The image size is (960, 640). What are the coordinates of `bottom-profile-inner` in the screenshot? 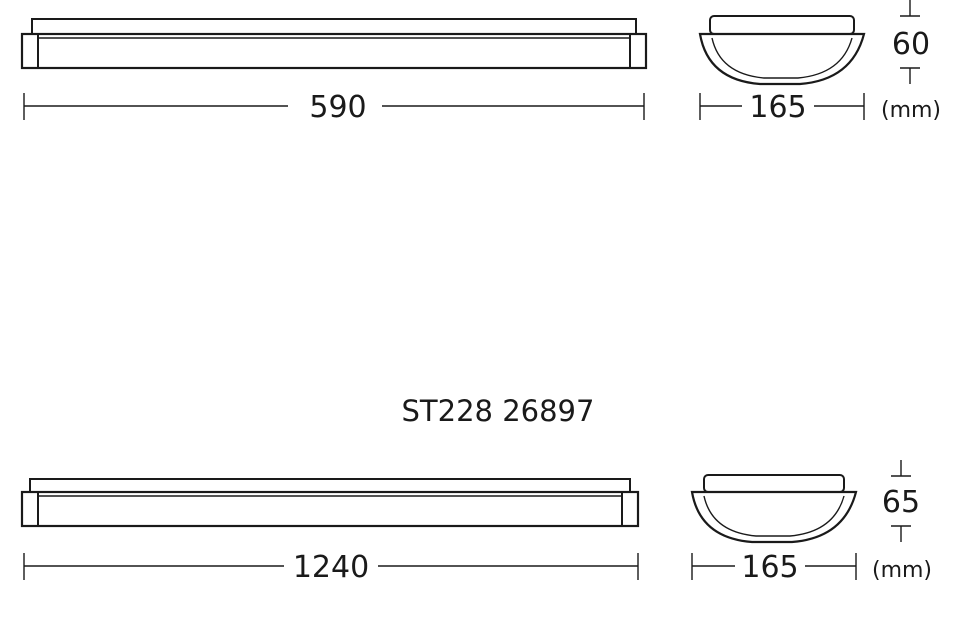 It's located at (774, 516).